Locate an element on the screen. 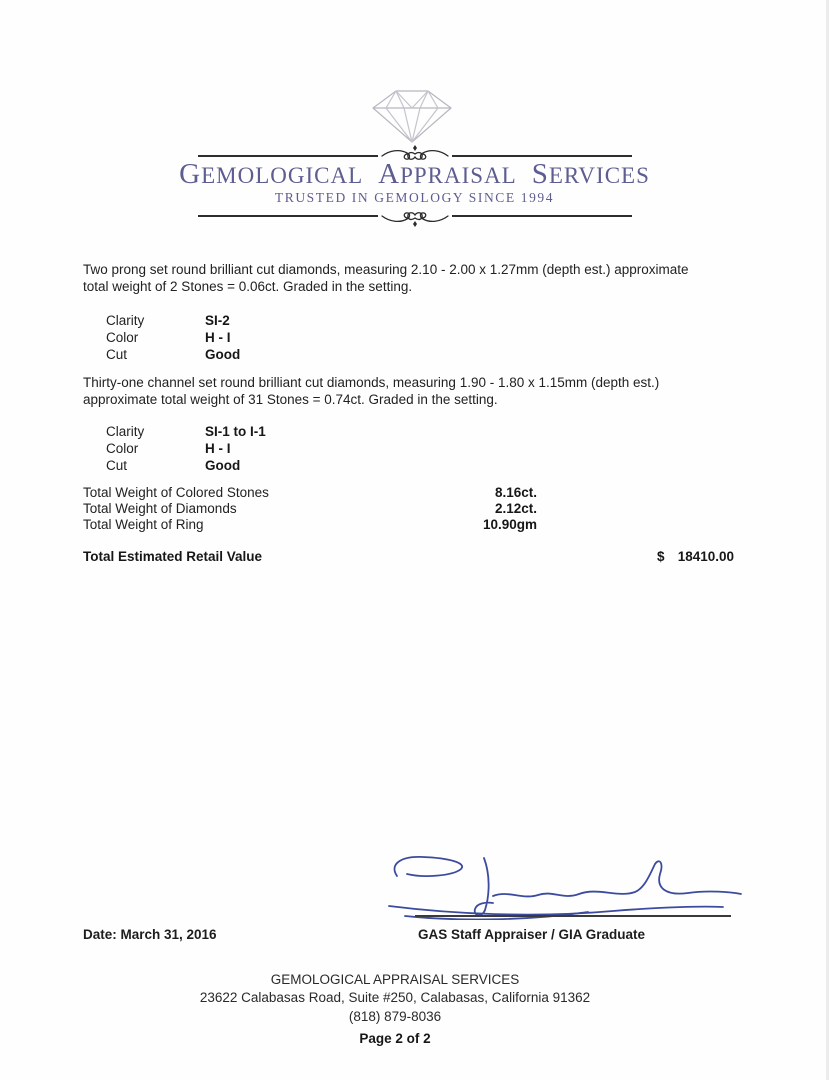 This screenshot has height=1080, width=829. brand-word: SERVICES is located at coordinates (590, 174).